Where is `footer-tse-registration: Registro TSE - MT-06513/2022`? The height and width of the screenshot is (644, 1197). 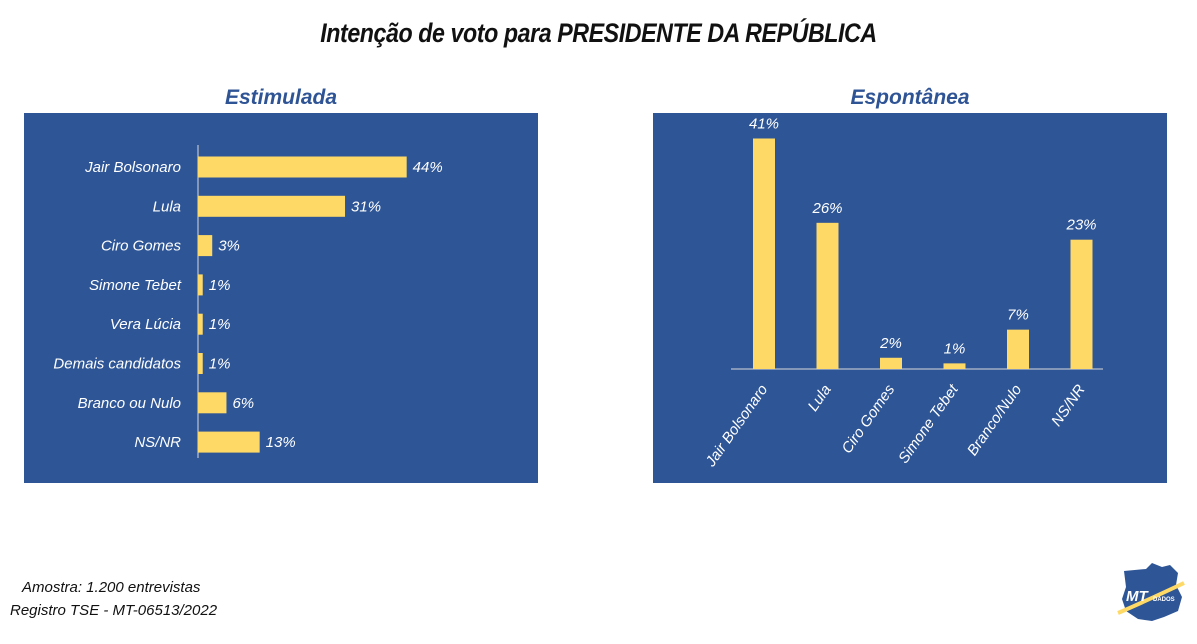
footer-tse-registration: Registro TSE - MT-06513/2022 is located at coordinates (114, 610).